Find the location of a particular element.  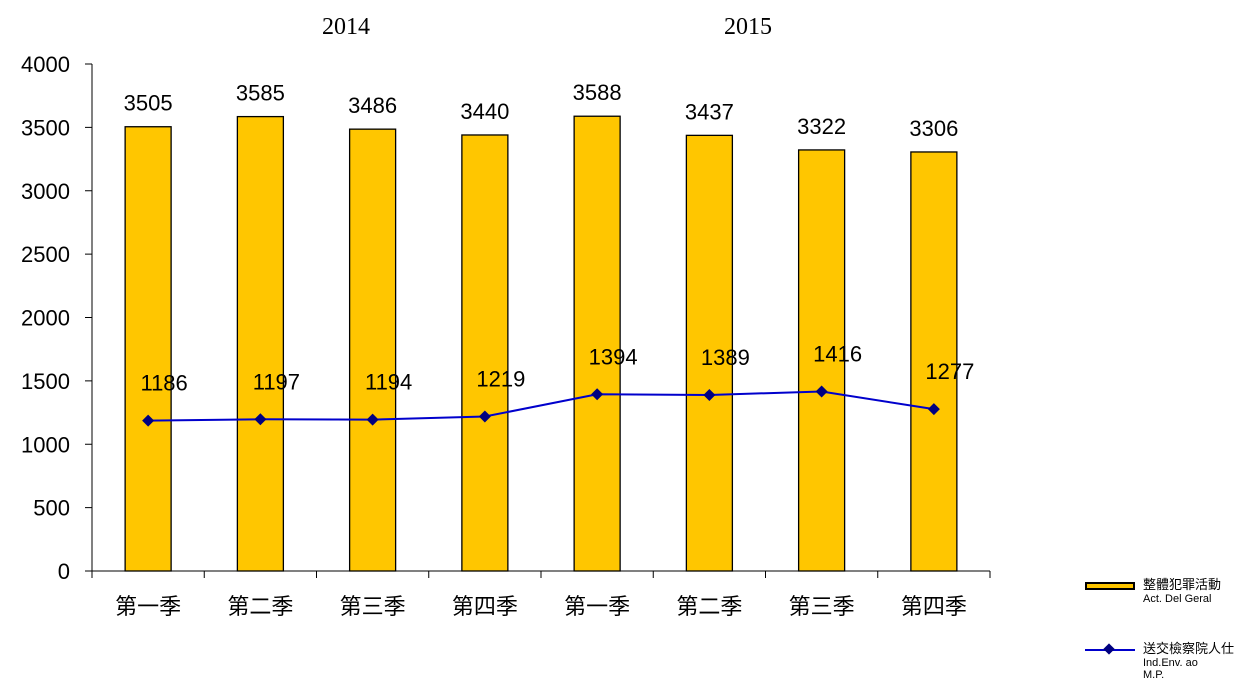

series-line is located at coordinates (541, 406).